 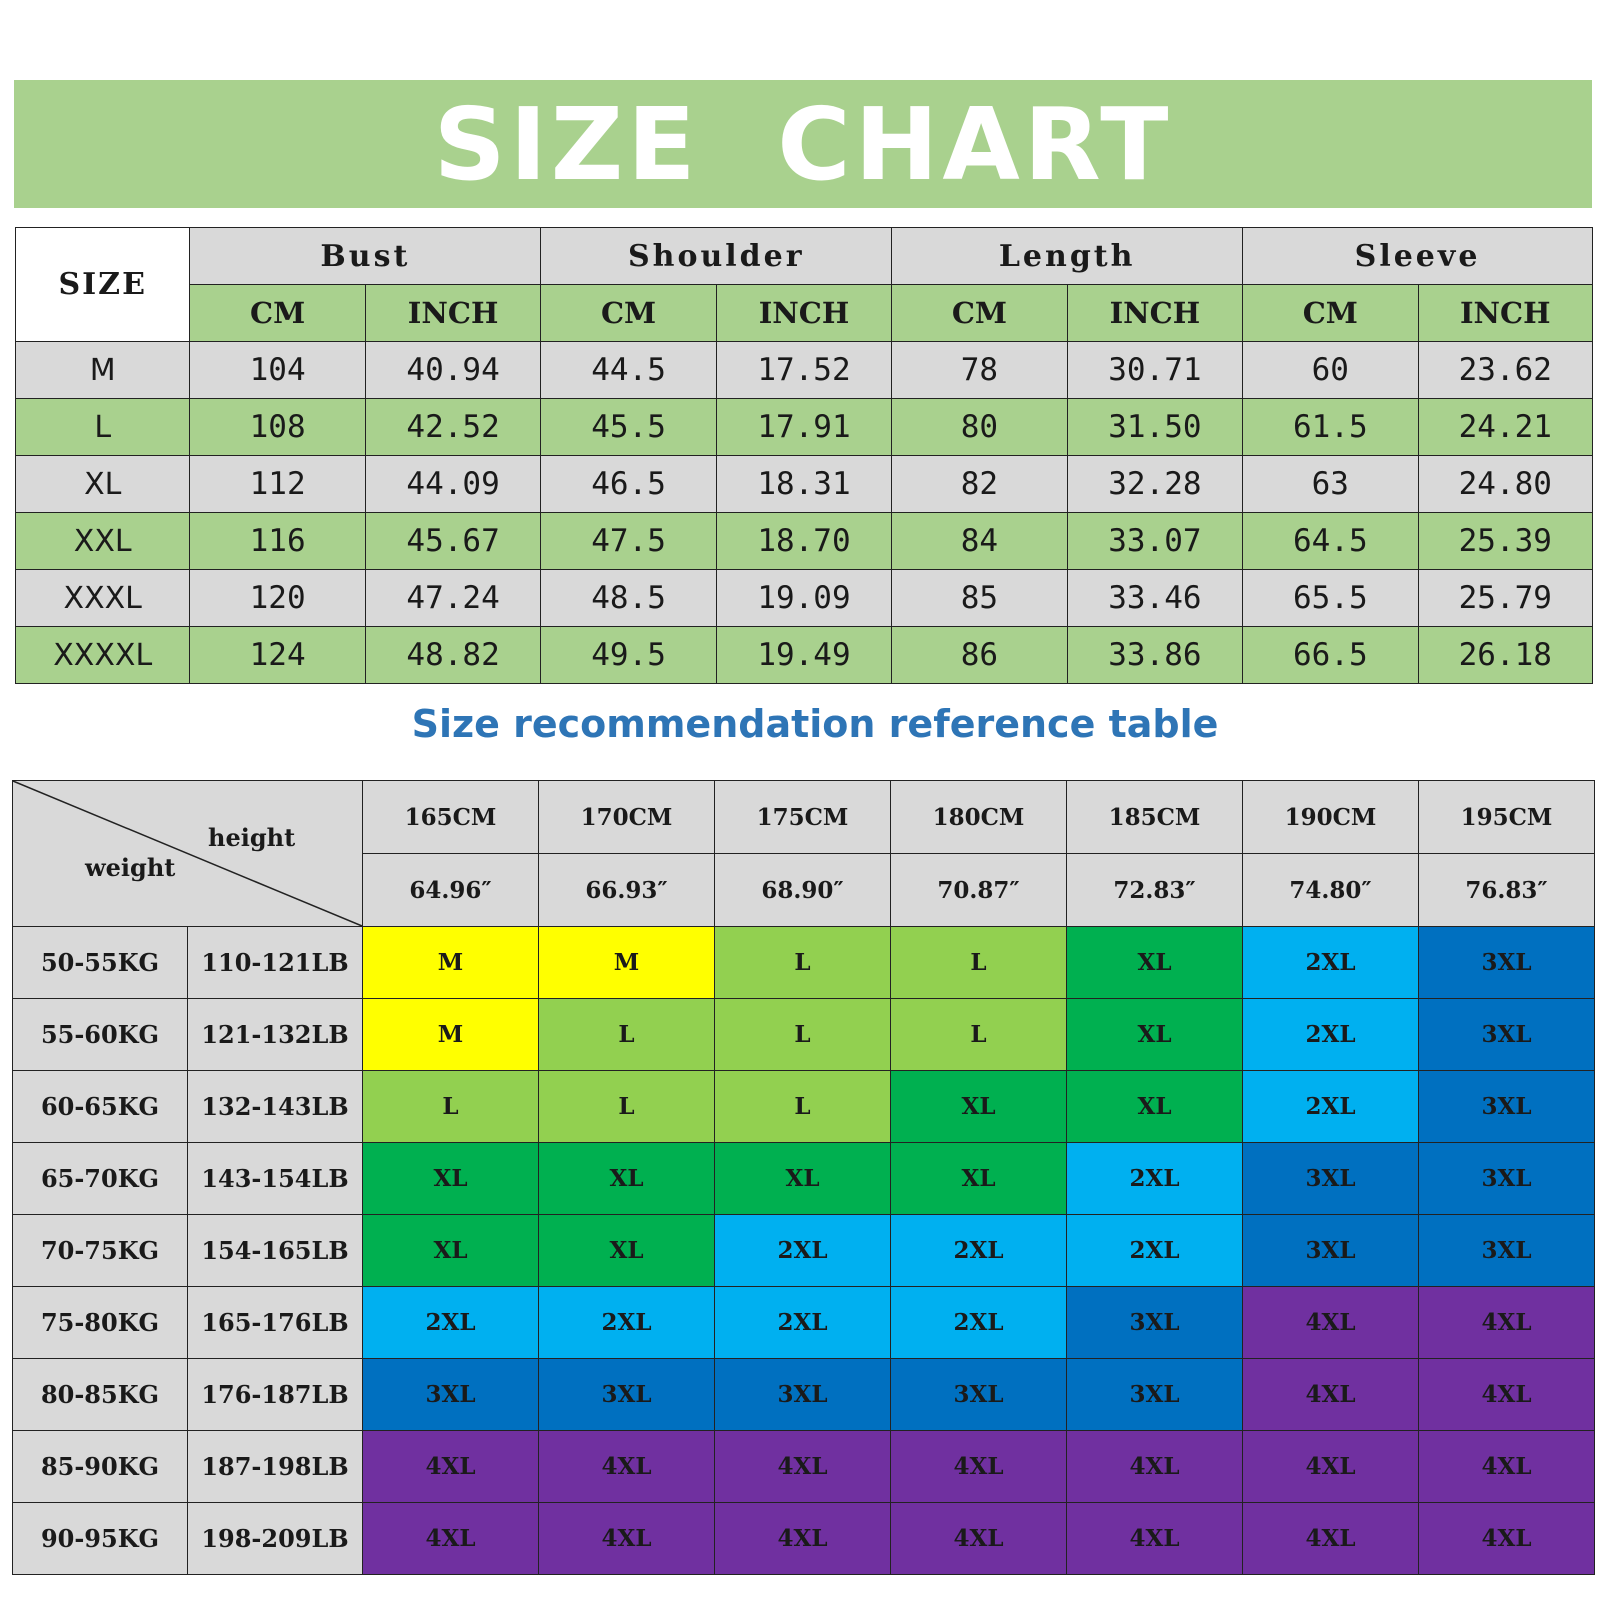 What do you see at coordinates (453, 541) in the screenshot?
I see `measurement-cell: 45.67` at bounding box center [453, 541].